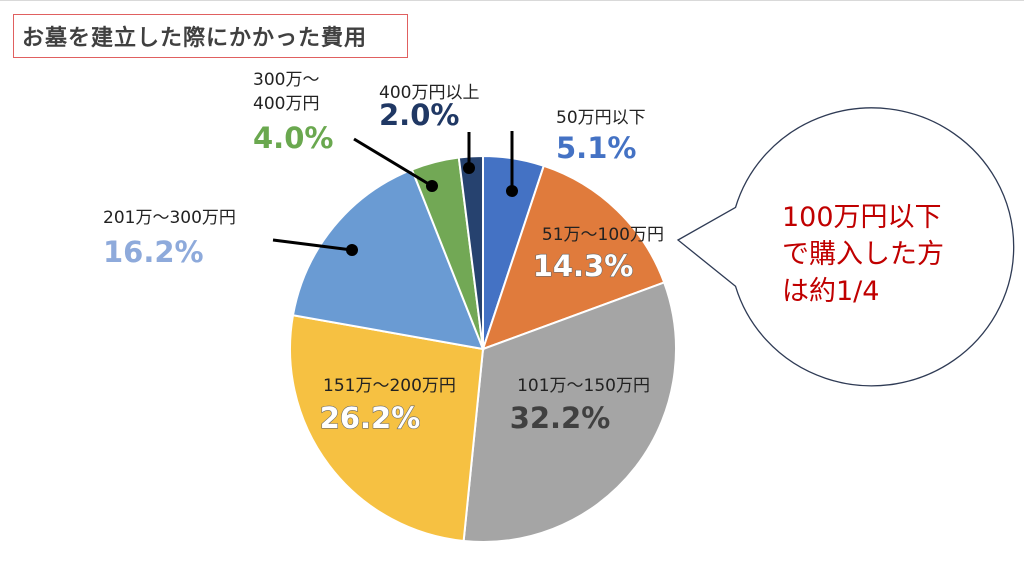 Image resolution: width=1024 pixels, height=575 pixels. I want to click on category-label: 51万〜100万円, so click(603, 235).